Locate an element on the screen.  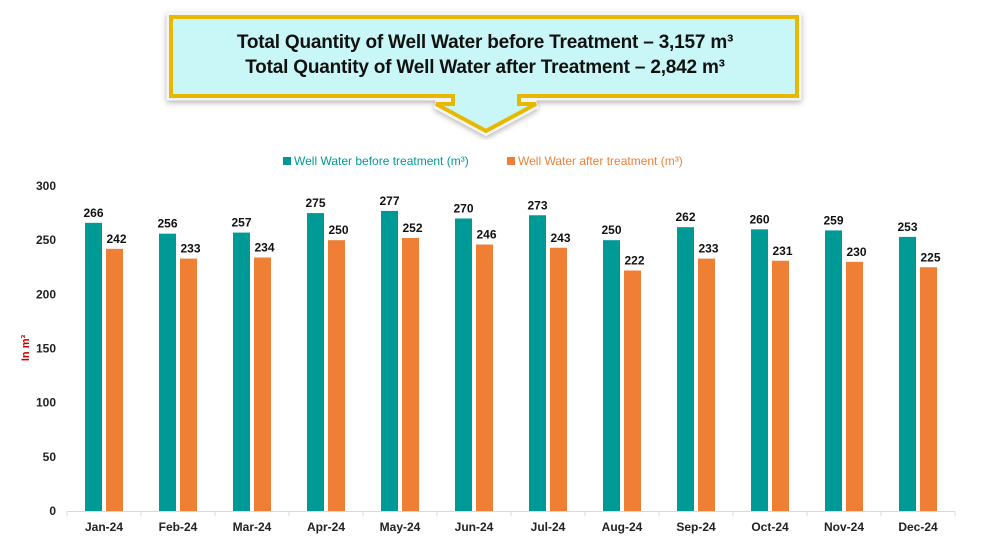
data-label-before: 275 is located at coordinates (315, 203).